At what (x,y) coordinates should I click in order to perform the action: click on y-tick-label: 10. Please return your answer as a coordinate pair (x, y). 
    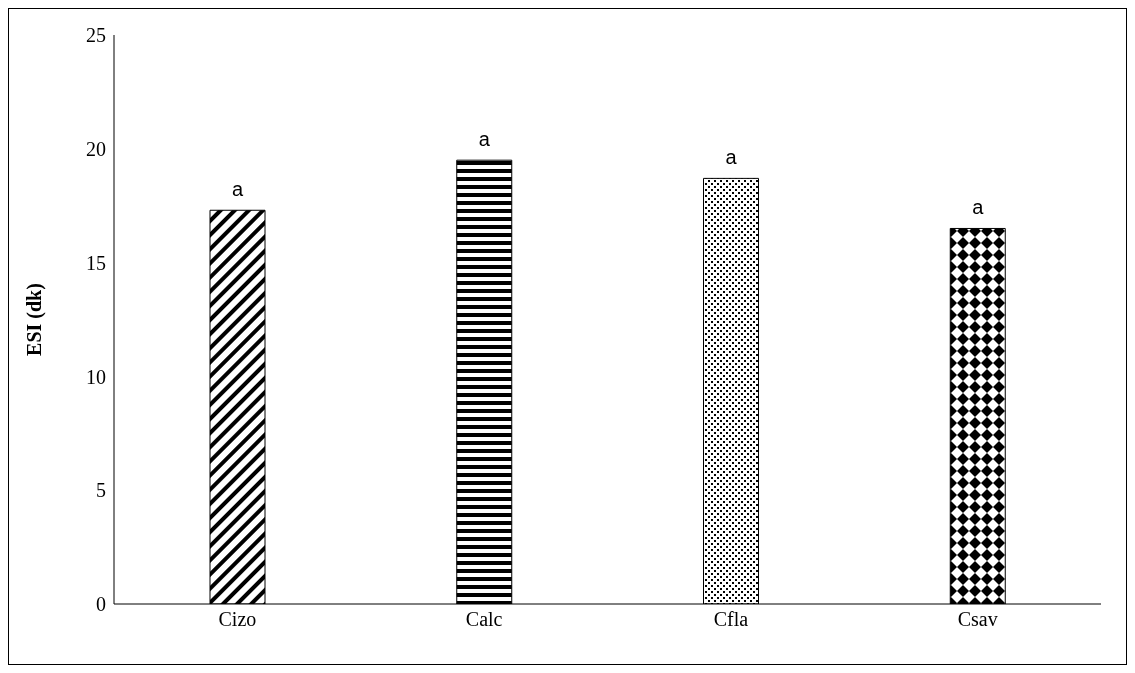
    Looking at the image, I should click on (96, 376).